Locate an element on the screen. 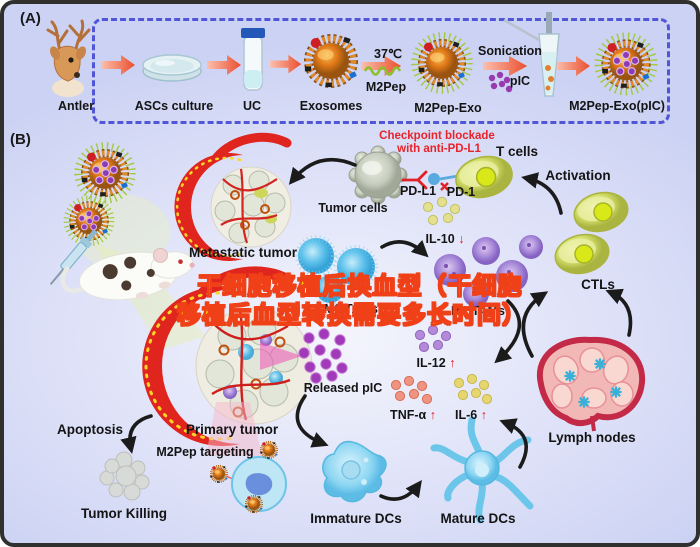 This screenshot has height=547, width=700. il6-dots is located at coordinates (473, 389).